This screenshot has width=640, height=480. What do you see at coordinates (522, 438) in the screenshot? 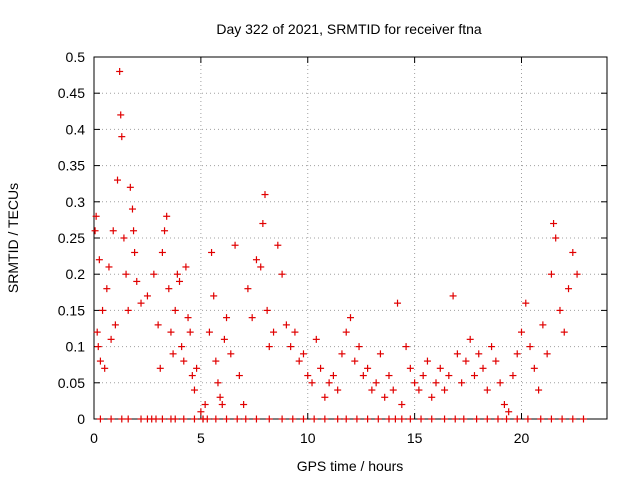
I see `x-tick-label: 20` at bounding box center [522, 438].